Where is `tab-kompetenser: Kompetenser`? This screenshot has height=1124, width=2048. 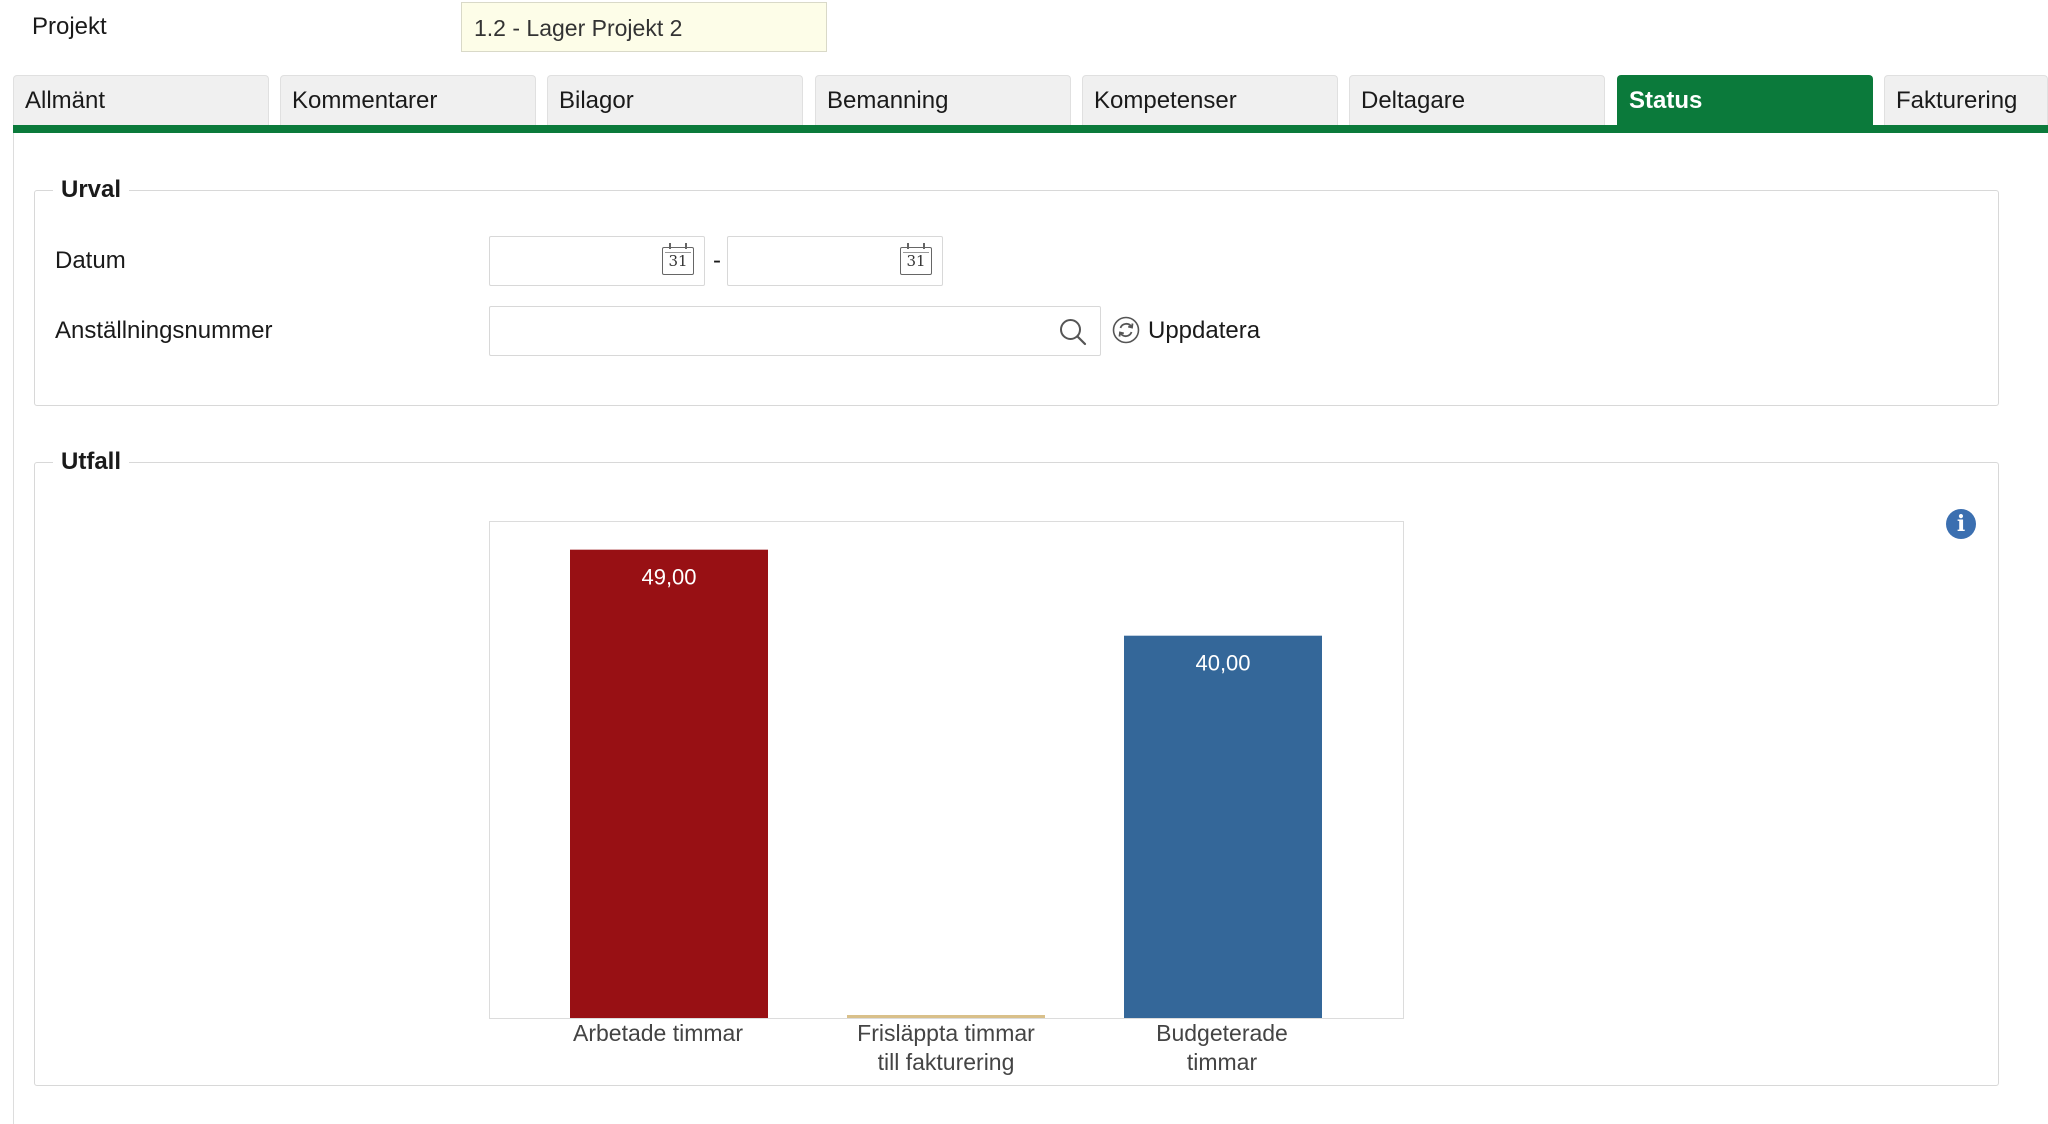
tab-kompetenser: Kompetenser is located at coordinates (1210, 100).